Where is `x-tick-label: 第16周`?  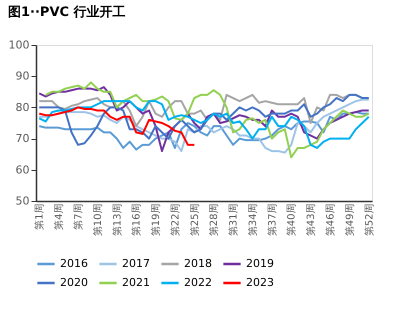
x-tick-label: 第16周 is located at coordinates (136, 220).